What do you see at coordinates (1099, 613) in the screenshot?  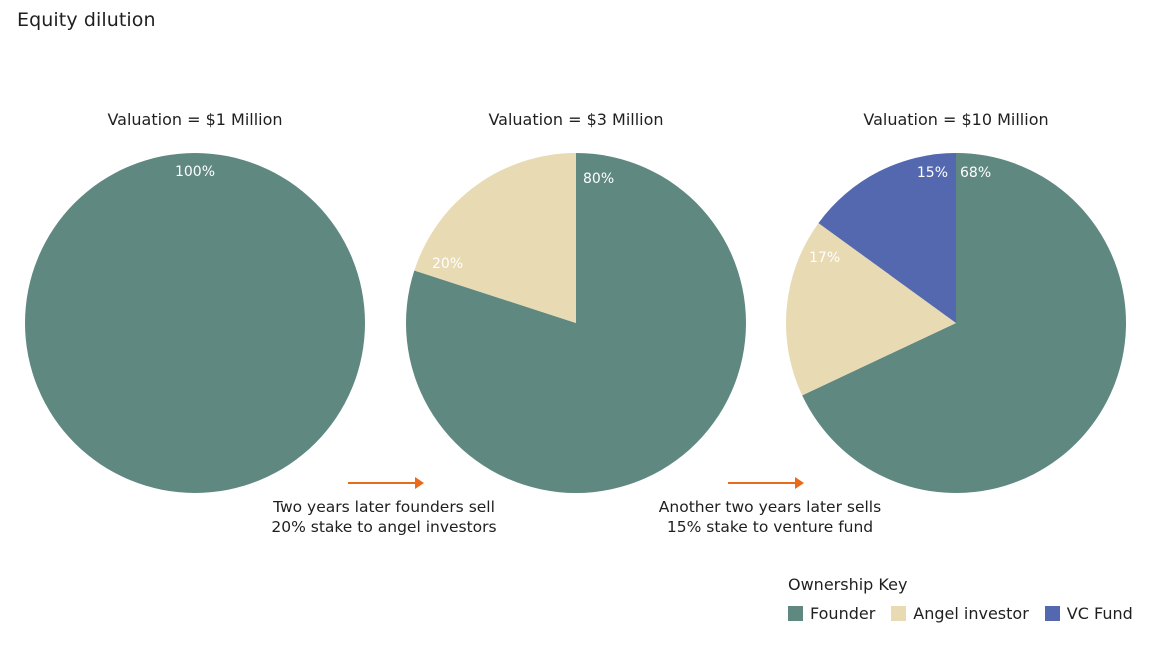 I see `legend-label-vc-fund: VC Fund` at bounding box center [1099, 613].